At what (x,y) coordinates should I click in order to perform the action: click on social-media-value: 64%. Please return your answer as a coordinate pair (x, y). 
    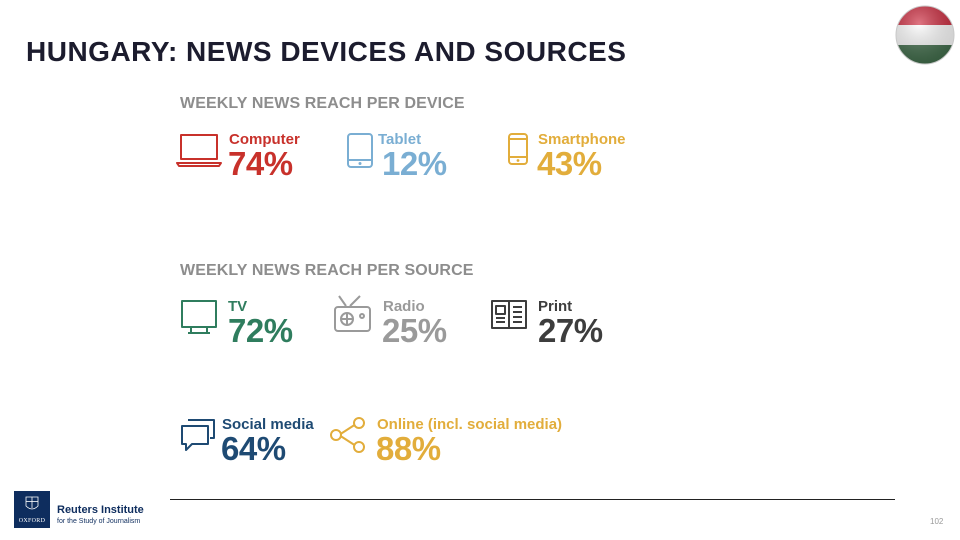
    Looking at the image, I should click on (253, 448).